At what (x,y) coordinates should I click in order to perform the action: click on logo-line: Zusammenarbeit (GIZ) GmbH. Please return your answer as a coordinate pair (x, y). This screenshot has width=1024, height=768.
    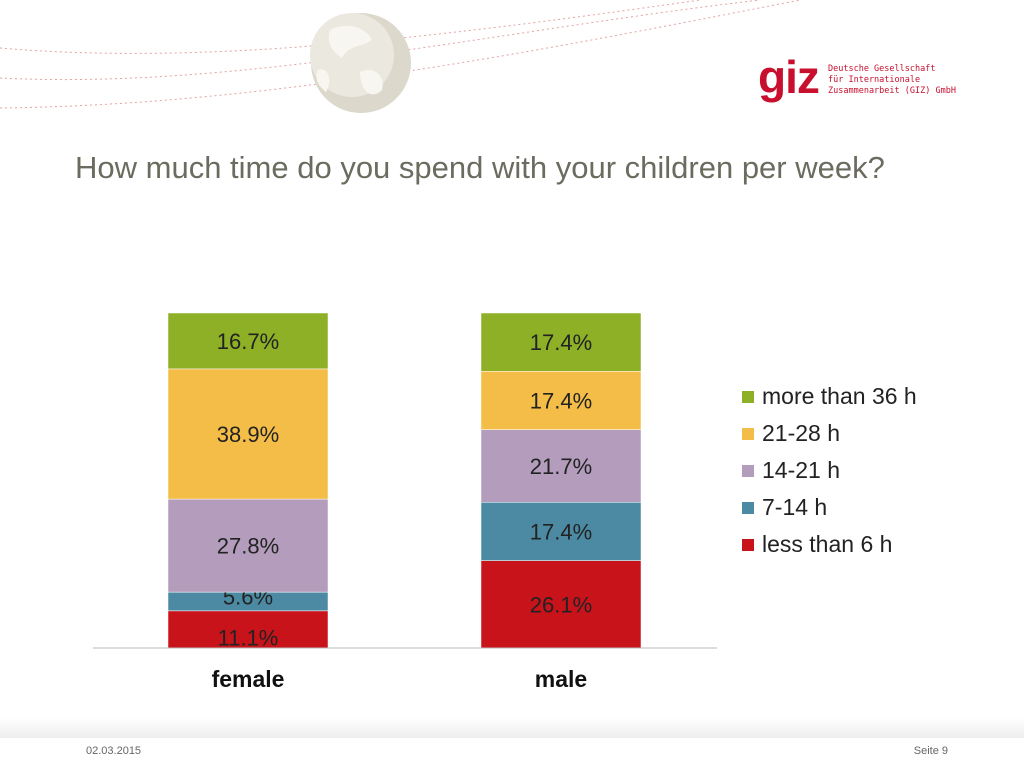
    Looking at the image, I should click on (892, 91).